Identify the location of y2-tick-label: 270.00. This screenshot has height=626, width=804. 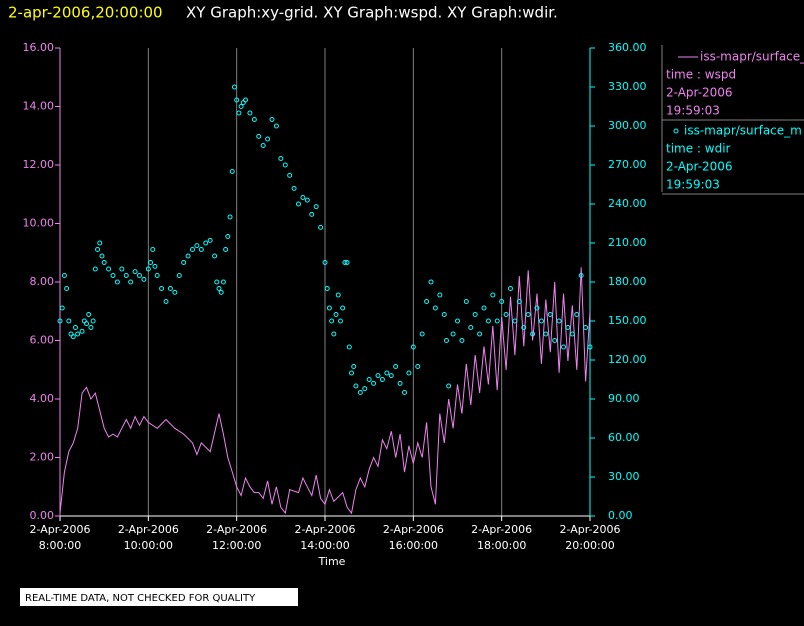
(627, 164).